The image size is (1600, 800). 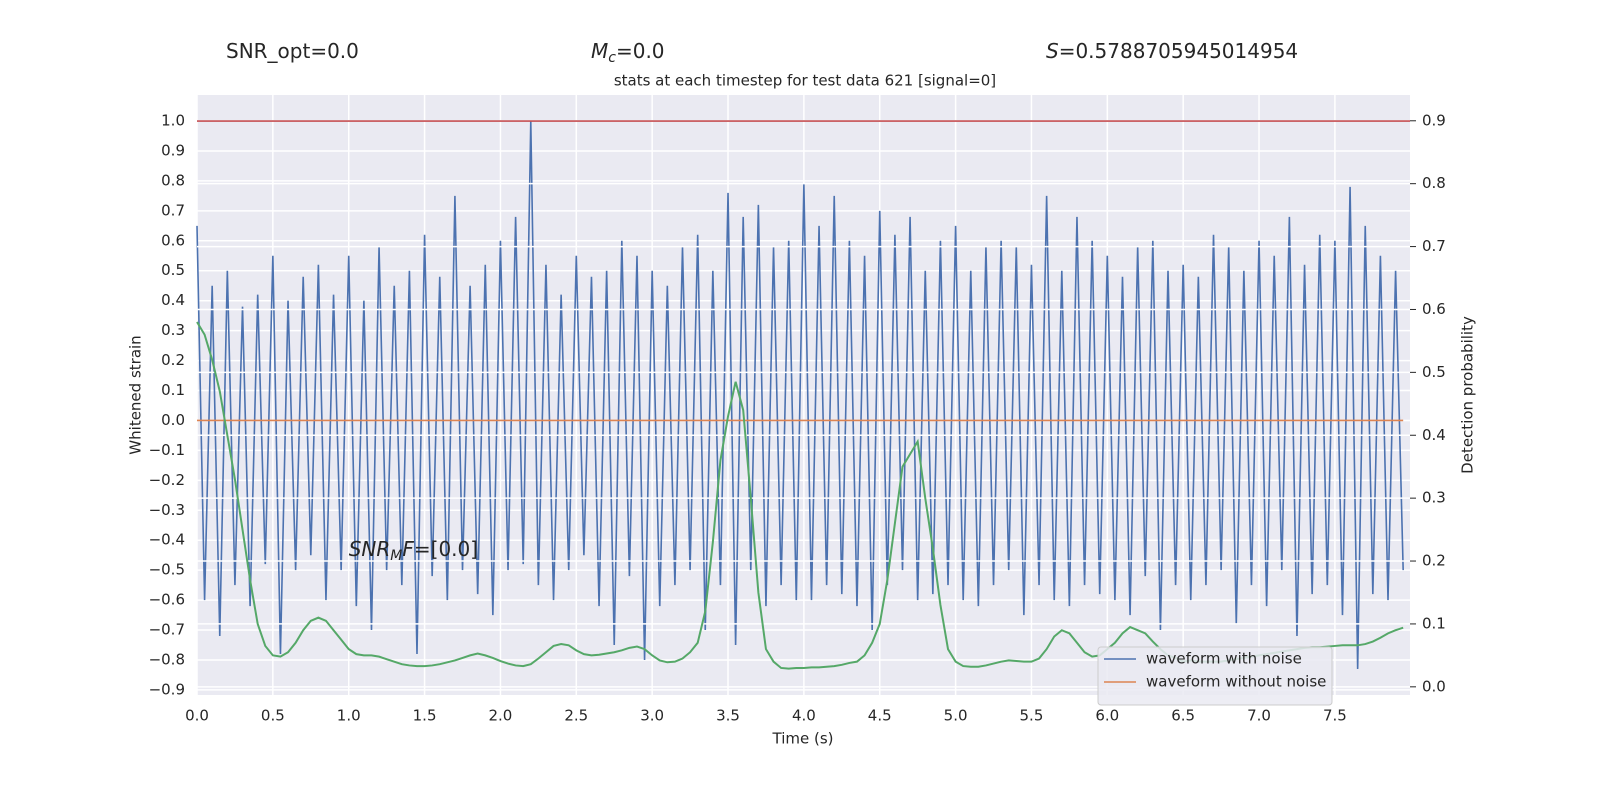 What do you see at coordinates (396, 556) in the screenshot?
I see `annotation-sub: M` at bounding box center [396, 556].